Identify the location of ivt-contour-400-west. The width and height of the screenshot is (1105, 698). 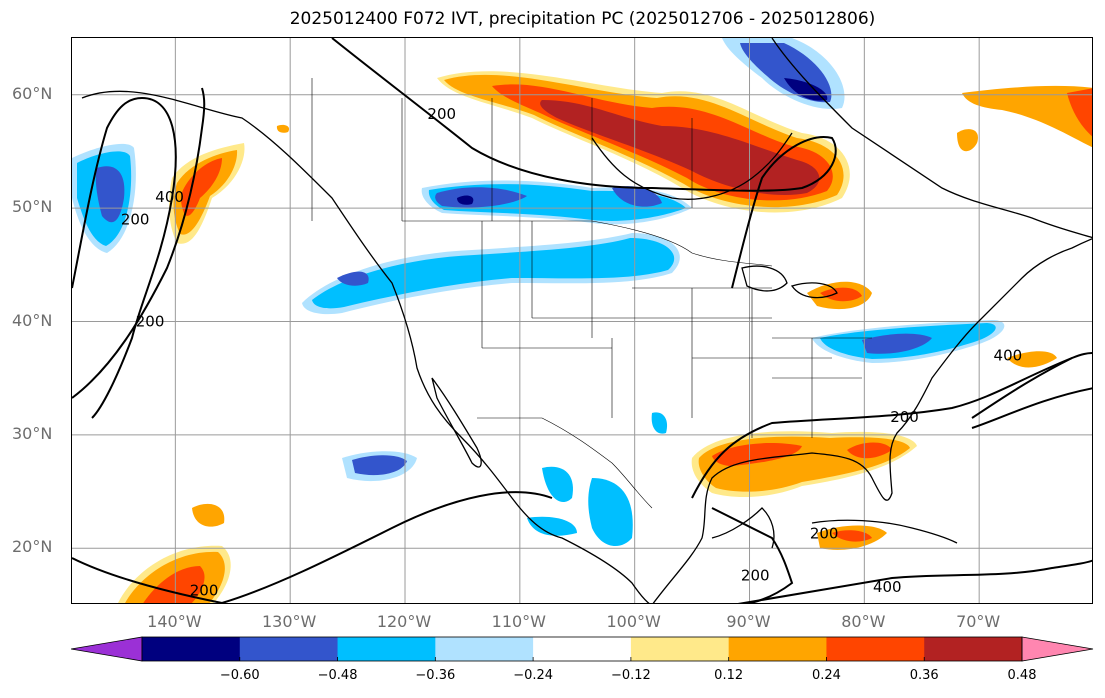
(139, 243).